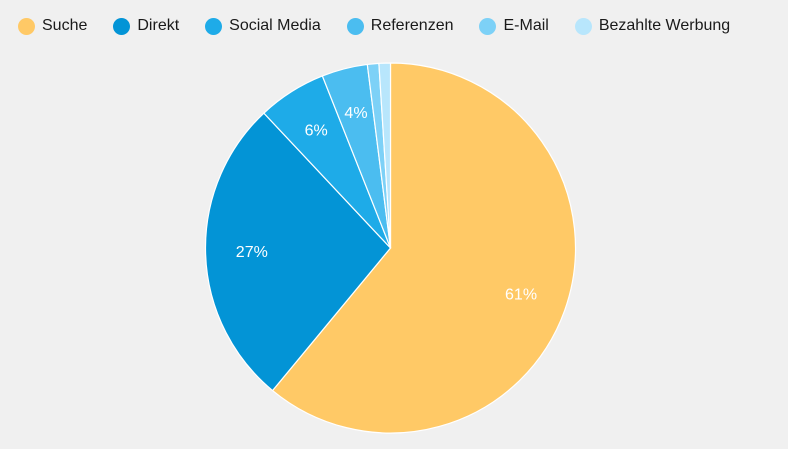 This screenshot has height=449, width=788. Describe the element at coordinates (355, 26) in the screenshot. I see `legend-swatch-referenzen` at that location.